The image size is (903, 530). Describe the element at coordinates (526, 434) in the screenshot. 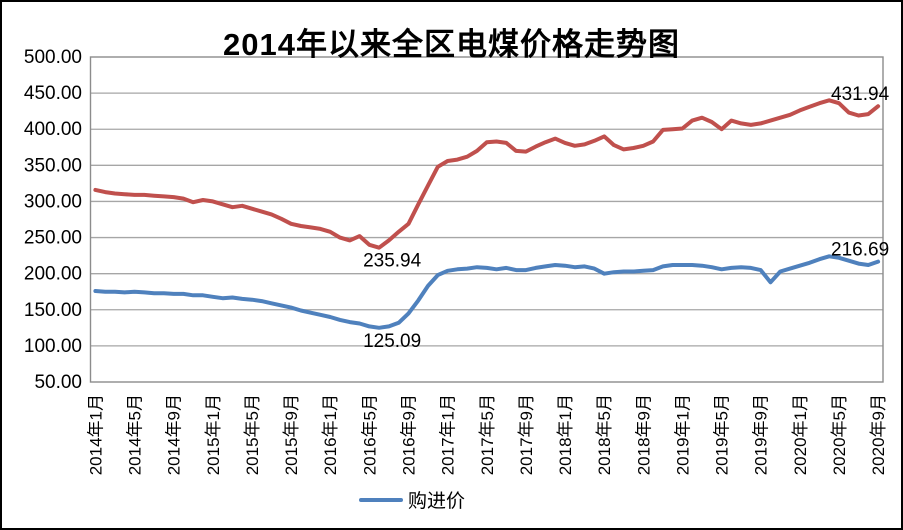

I see `x-axis-tick-label: 2017年9月` at that location.